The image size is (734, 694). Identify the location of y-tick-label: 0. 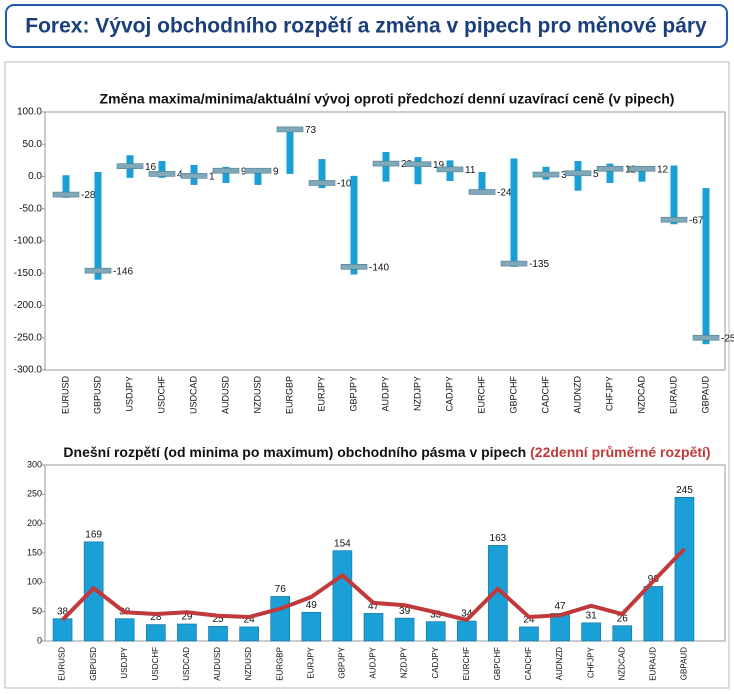
(39, 640).